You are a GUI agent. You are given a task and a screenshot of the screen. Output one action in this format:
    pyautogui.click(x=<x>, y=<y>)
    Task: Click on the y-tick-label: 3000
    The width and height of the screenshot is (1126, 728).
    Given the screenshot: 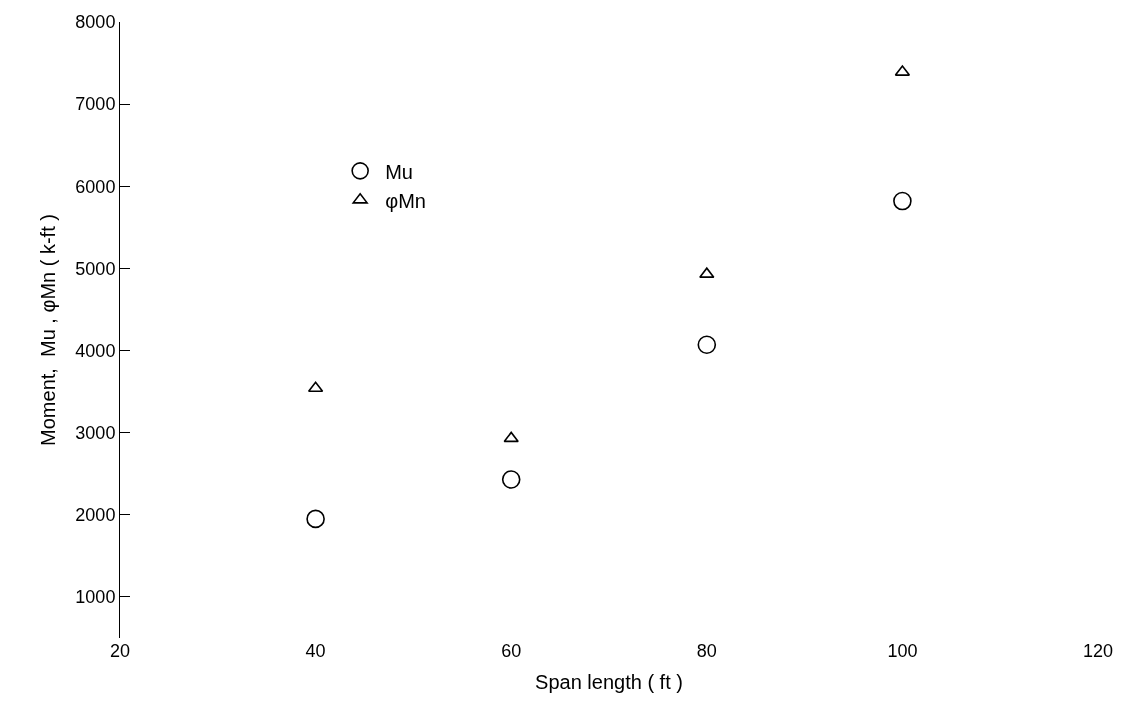 What is the action you would take?
    pyautogui.click(x=95, y=432)
    